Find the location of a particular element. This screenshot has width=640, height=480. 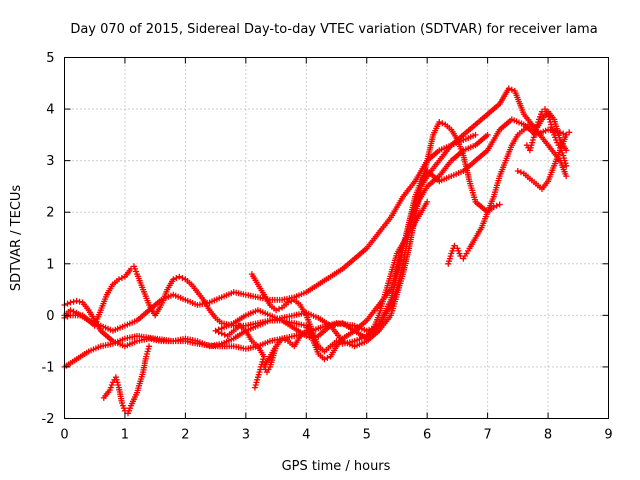

x-tick-label: 0 is located at coordinates (64, 435).